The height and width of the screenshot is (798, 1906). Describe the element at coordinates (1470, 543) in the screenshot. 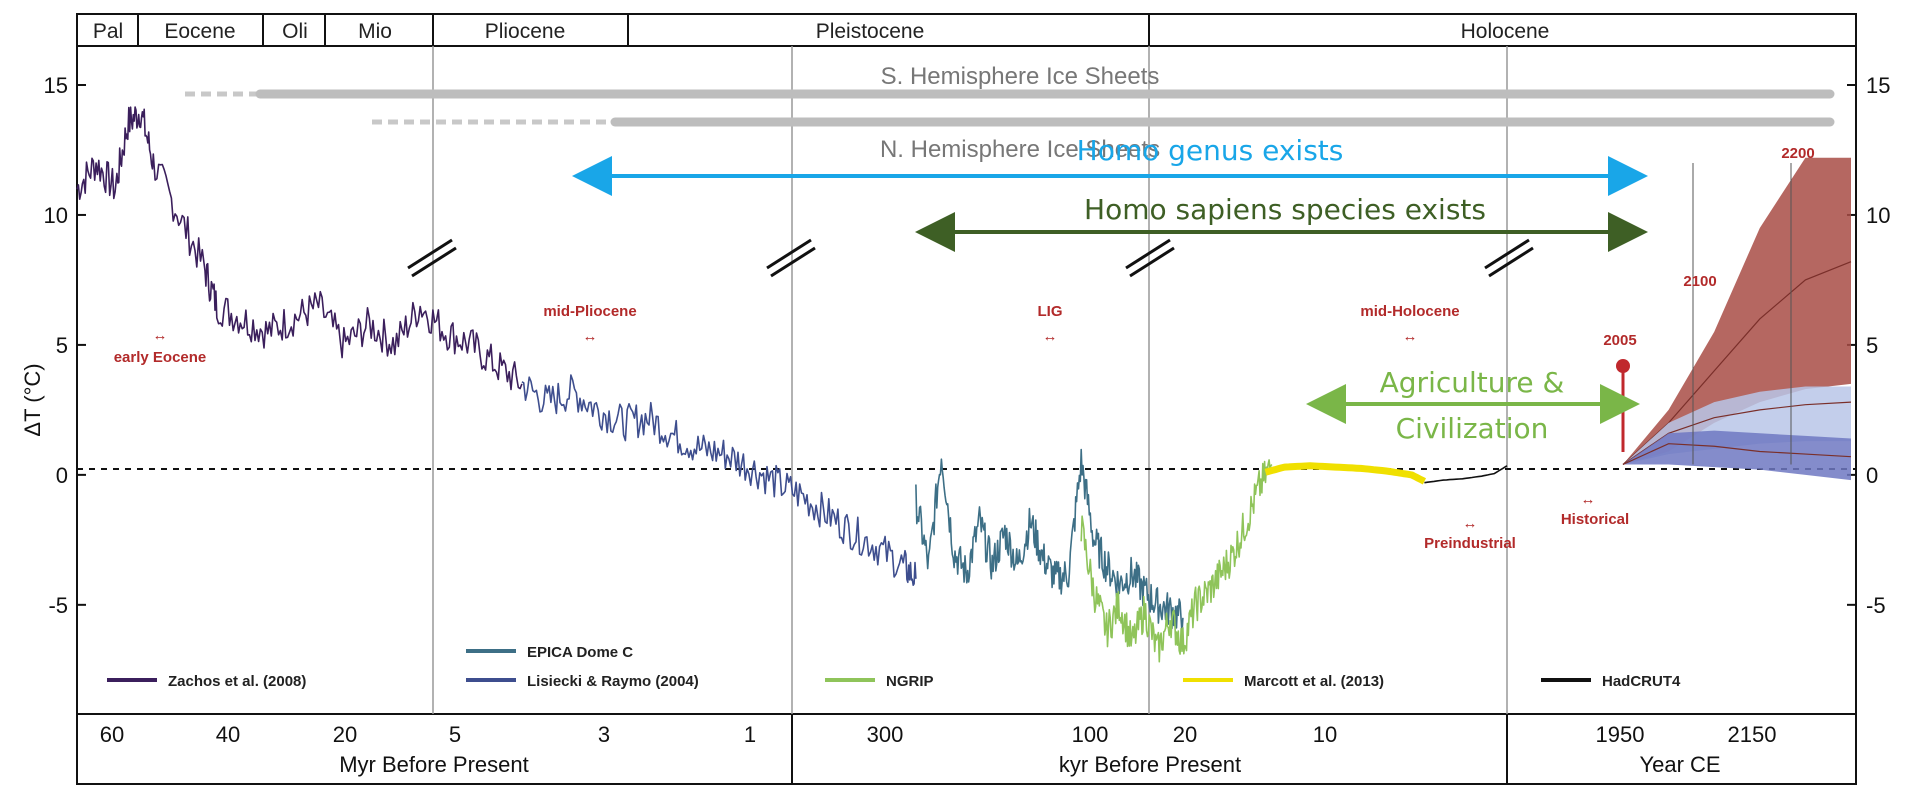

I see `period-label-preindustrial: Preindustrial` at that location.